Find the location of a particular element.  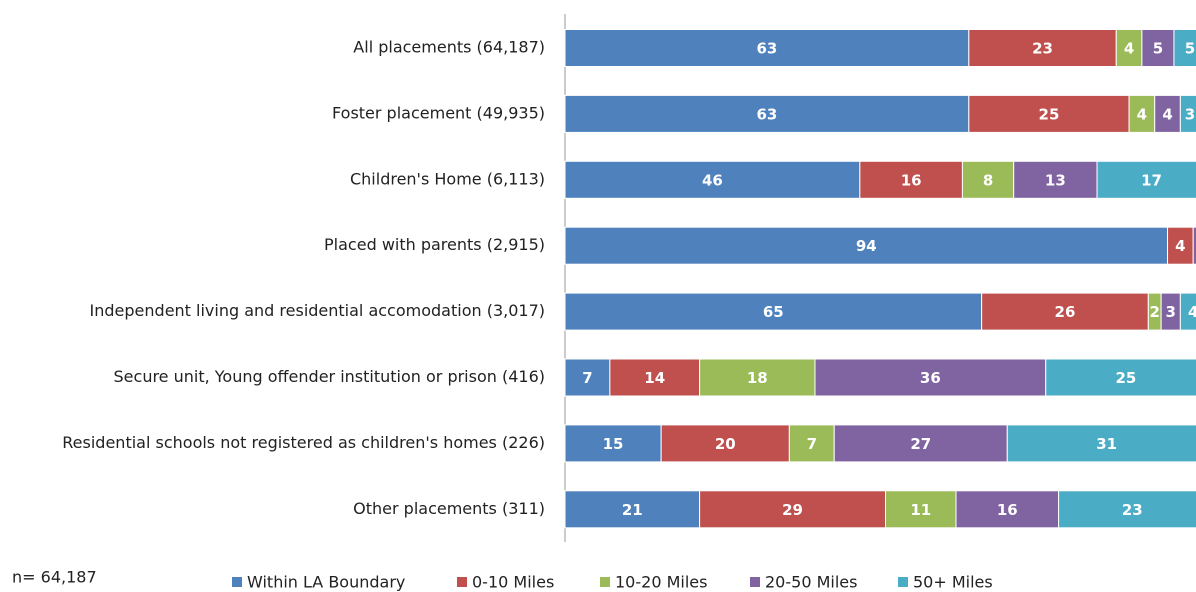

value-label: 29 is located at coordinates (792, 510).